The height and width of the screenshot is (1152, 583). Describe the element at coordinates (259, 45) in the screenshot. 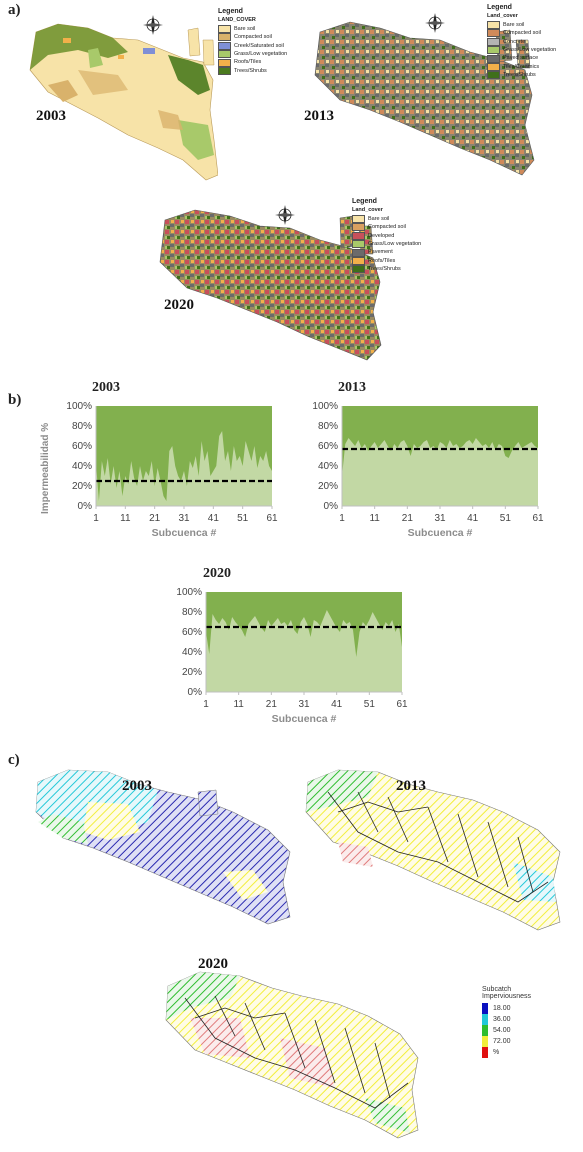

I see `legend-label: Creek/Saturated soil` at that location.